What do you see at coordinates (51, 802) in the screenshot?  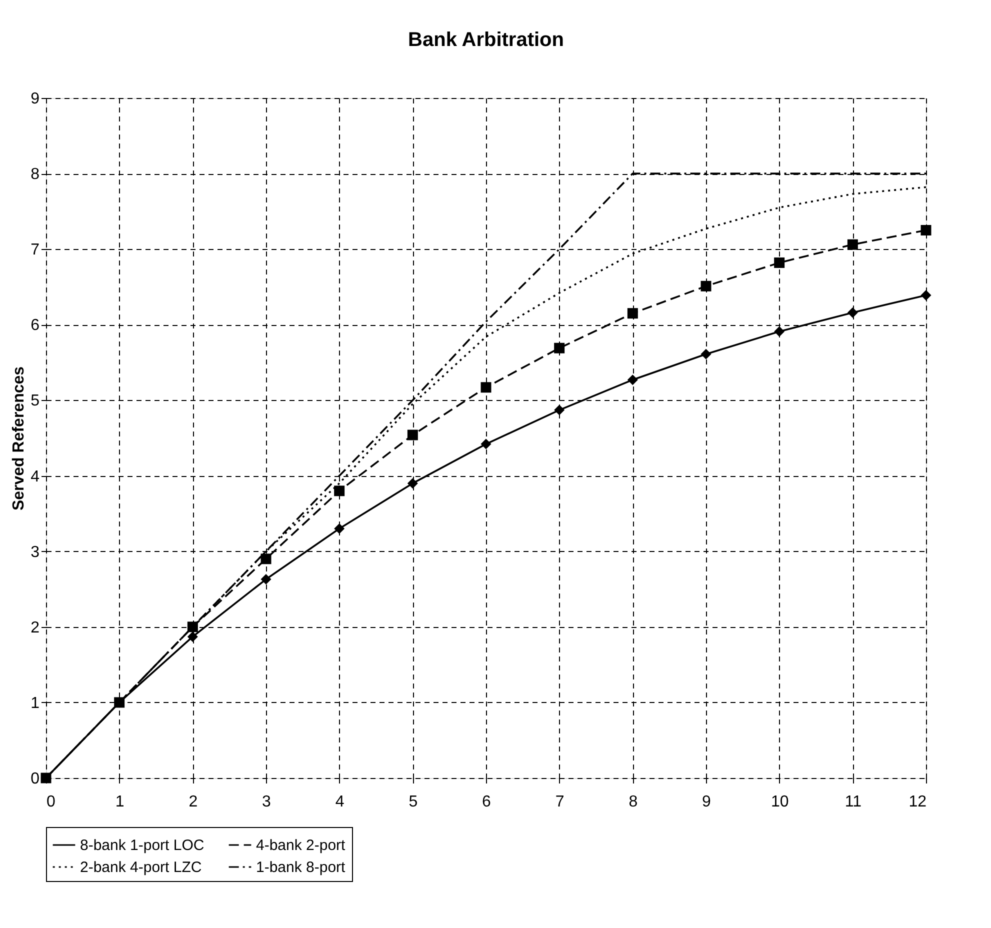 I see `x-tick-label: 0` at bounding box center [51, 802].